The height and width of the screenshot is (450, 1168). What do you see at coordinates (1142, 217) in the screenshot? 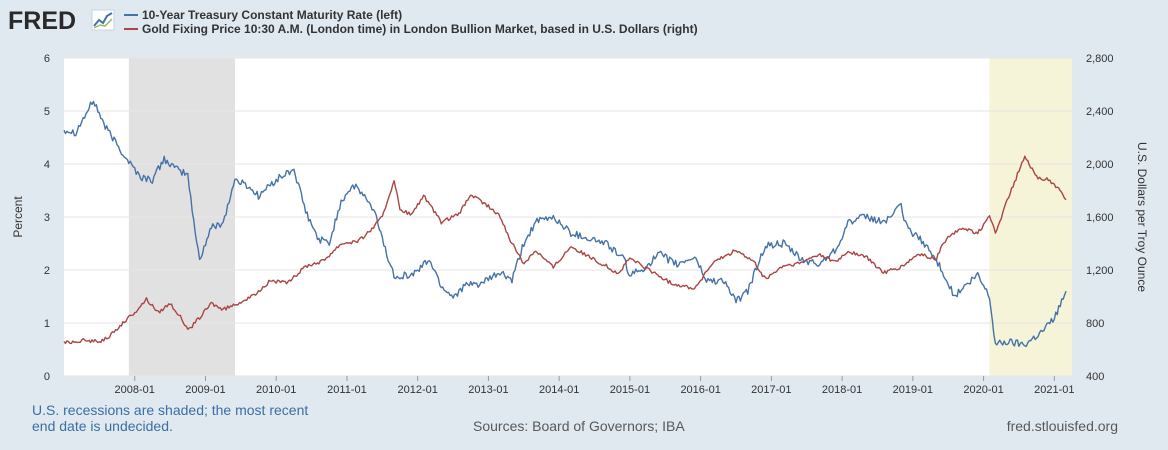
I see `right-axis-label: U.S. Dollars per Troy Ounce` at bounding box center [1142, 217].